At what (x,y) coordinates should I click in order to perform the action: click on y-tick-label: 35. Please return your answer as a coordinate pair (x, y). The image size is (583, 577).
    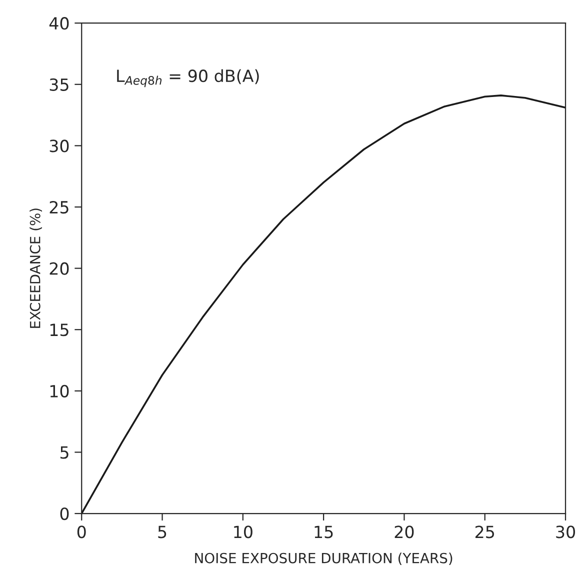
    Looking at the image, I should click on (59, 84).